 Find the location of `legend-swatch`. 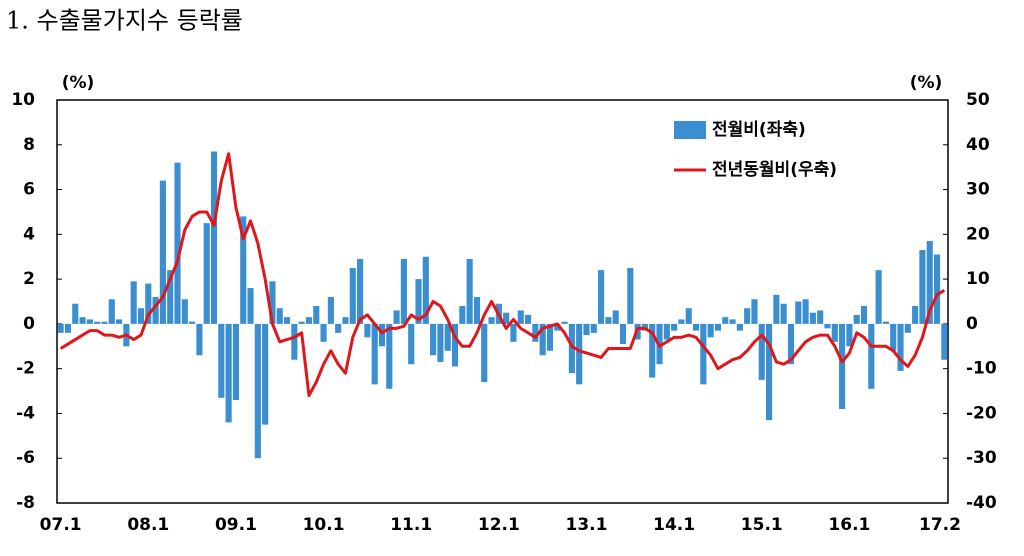

legend-swatch is located at coordinates (690, 130).